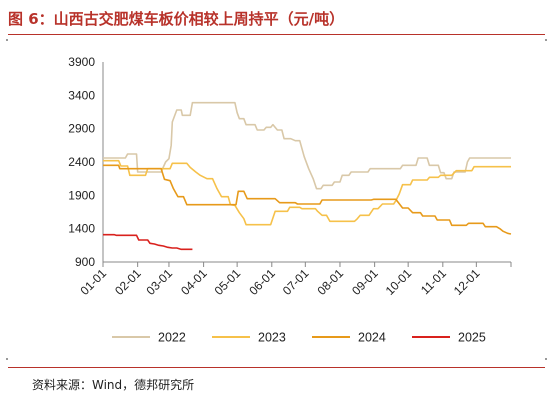 The height and width of the screenshot is (407, 553). What do you see at coordinates (81, 95) in the screenshot?
I see `y-tick-label: 3400` at bounding box center [81, 95].